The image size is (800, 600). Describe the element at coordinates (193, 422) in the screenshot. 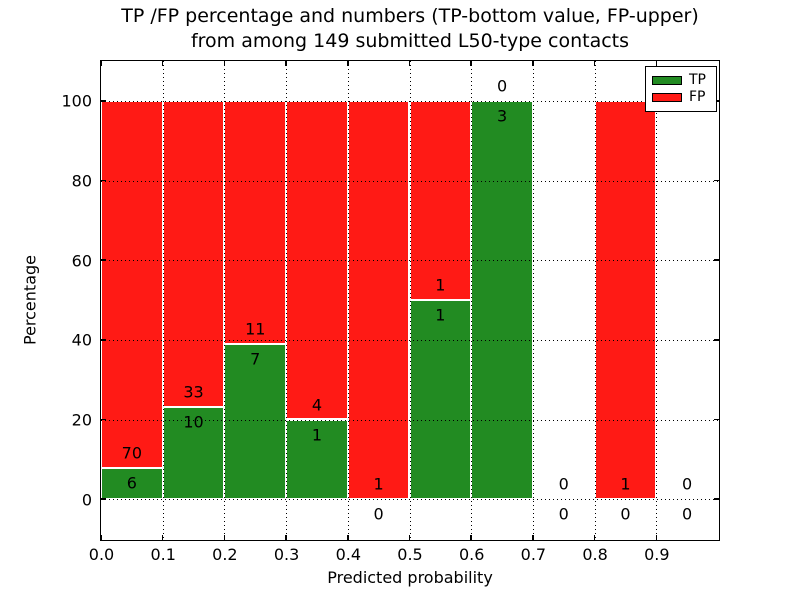

I see `annotation-tp-count: 10` at that location.